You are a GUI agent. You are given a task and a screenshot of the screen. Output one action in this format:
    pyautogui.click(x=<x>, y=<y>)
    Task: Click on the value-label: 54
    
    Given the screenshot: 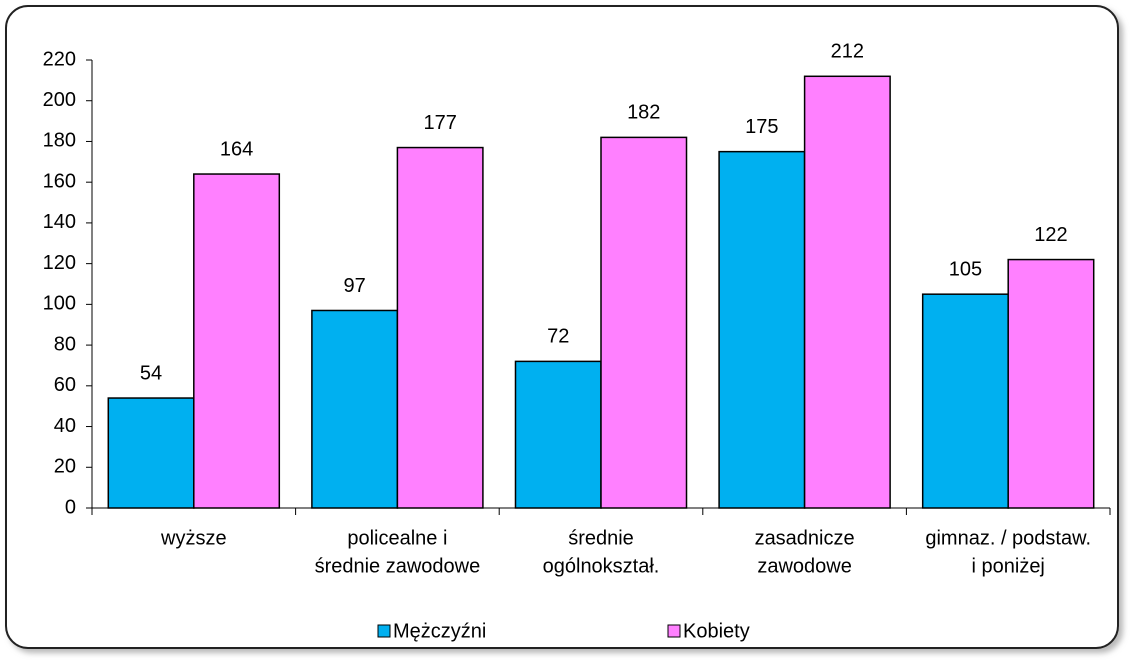 What is the action you would take?
    pyautogui.click(x=151, y=373)
    